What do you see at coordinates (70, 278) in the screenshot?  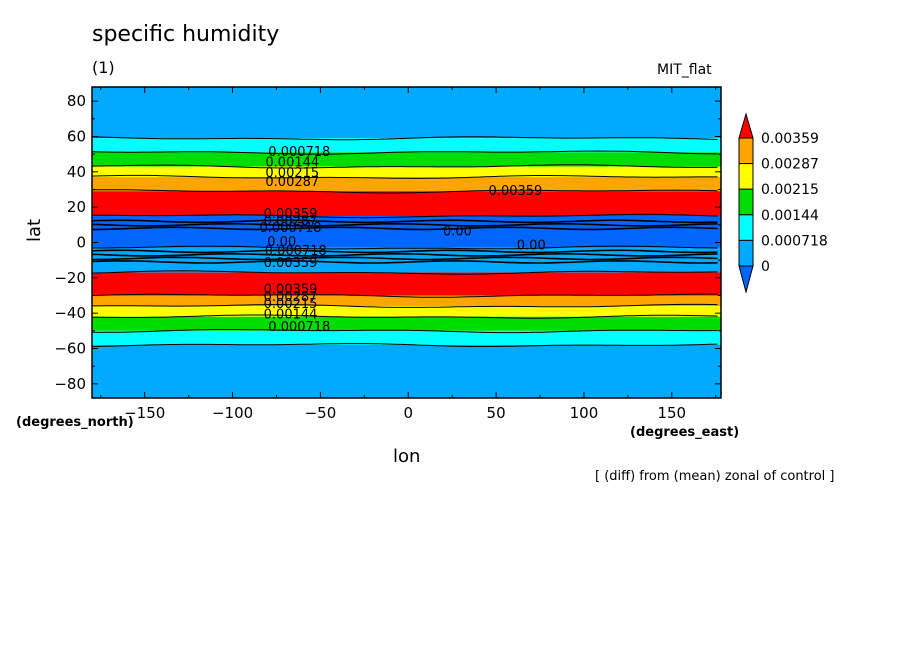 I see `y-tick-label: −20` at bounding box center [70, 278].